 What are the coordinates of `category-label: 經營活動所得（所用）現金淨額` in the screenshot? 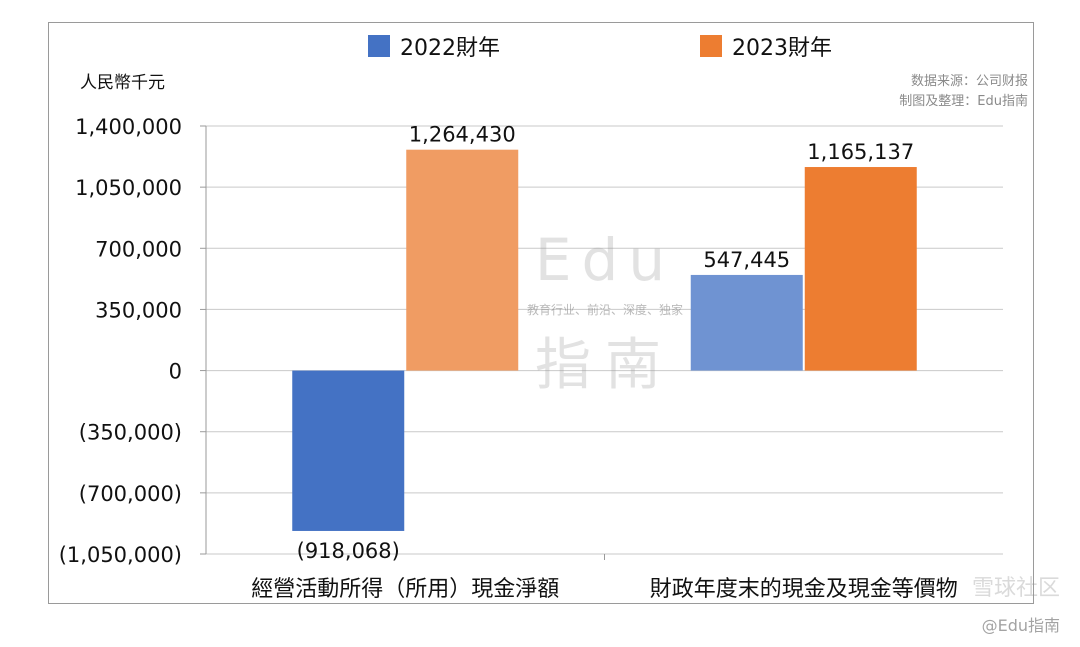 It's located at (405, 589).